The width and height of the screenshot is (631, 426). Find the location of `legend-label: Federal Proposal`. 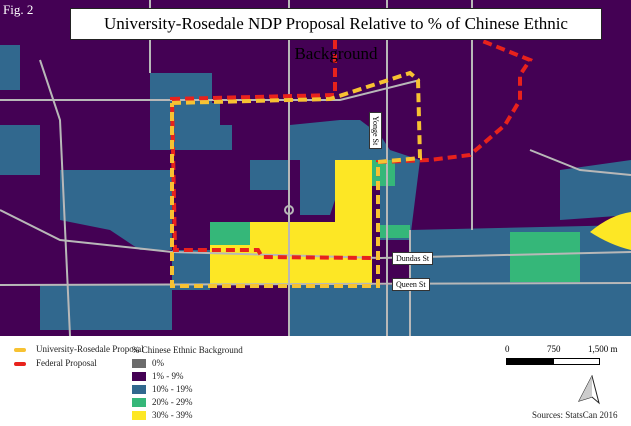

legend-label: Federal Proposal is located at coordinates (66, 363).